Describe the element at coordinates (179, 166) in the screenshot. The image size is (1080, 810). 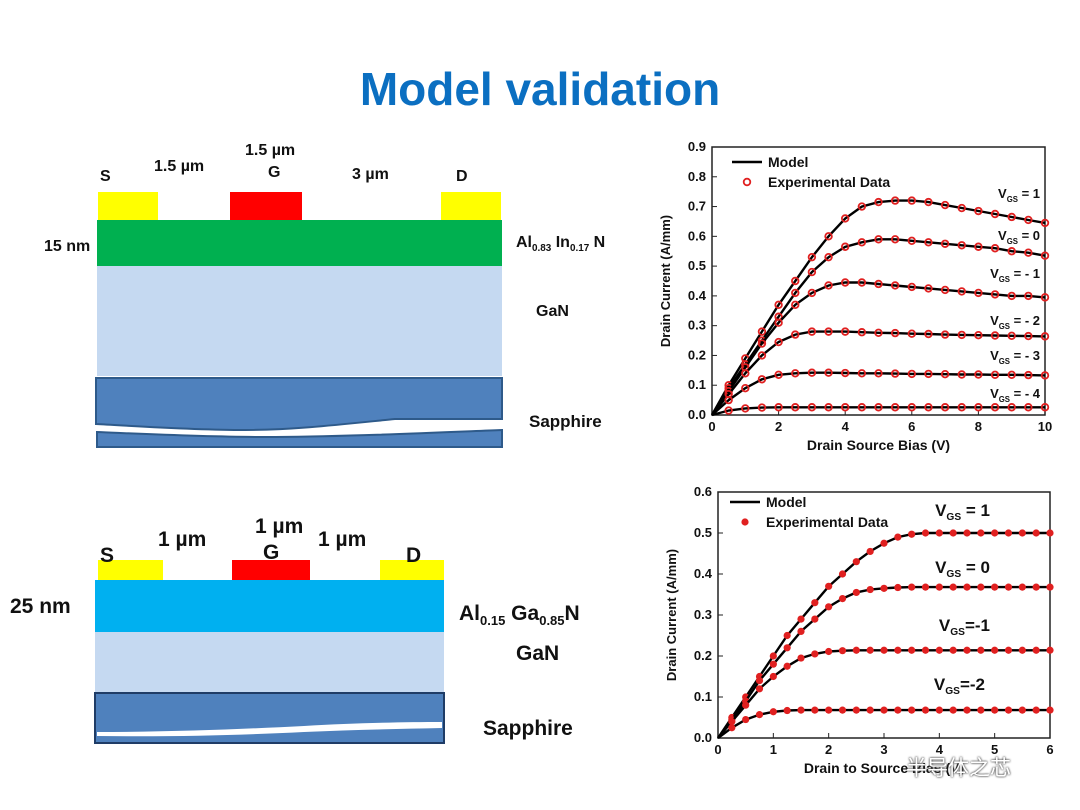
I see `top-gap-left-label: 1.5 µm` at that location.